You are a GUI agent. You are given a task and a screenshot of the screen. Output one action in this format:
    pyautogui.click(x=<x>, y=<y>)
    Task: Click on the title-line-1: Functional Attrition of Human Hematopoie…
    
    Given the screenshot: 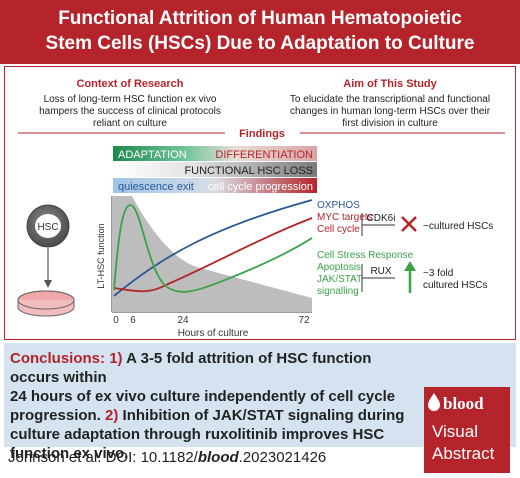 What is the action you would take?
    pyautogui.click(x=260, y=18)
    